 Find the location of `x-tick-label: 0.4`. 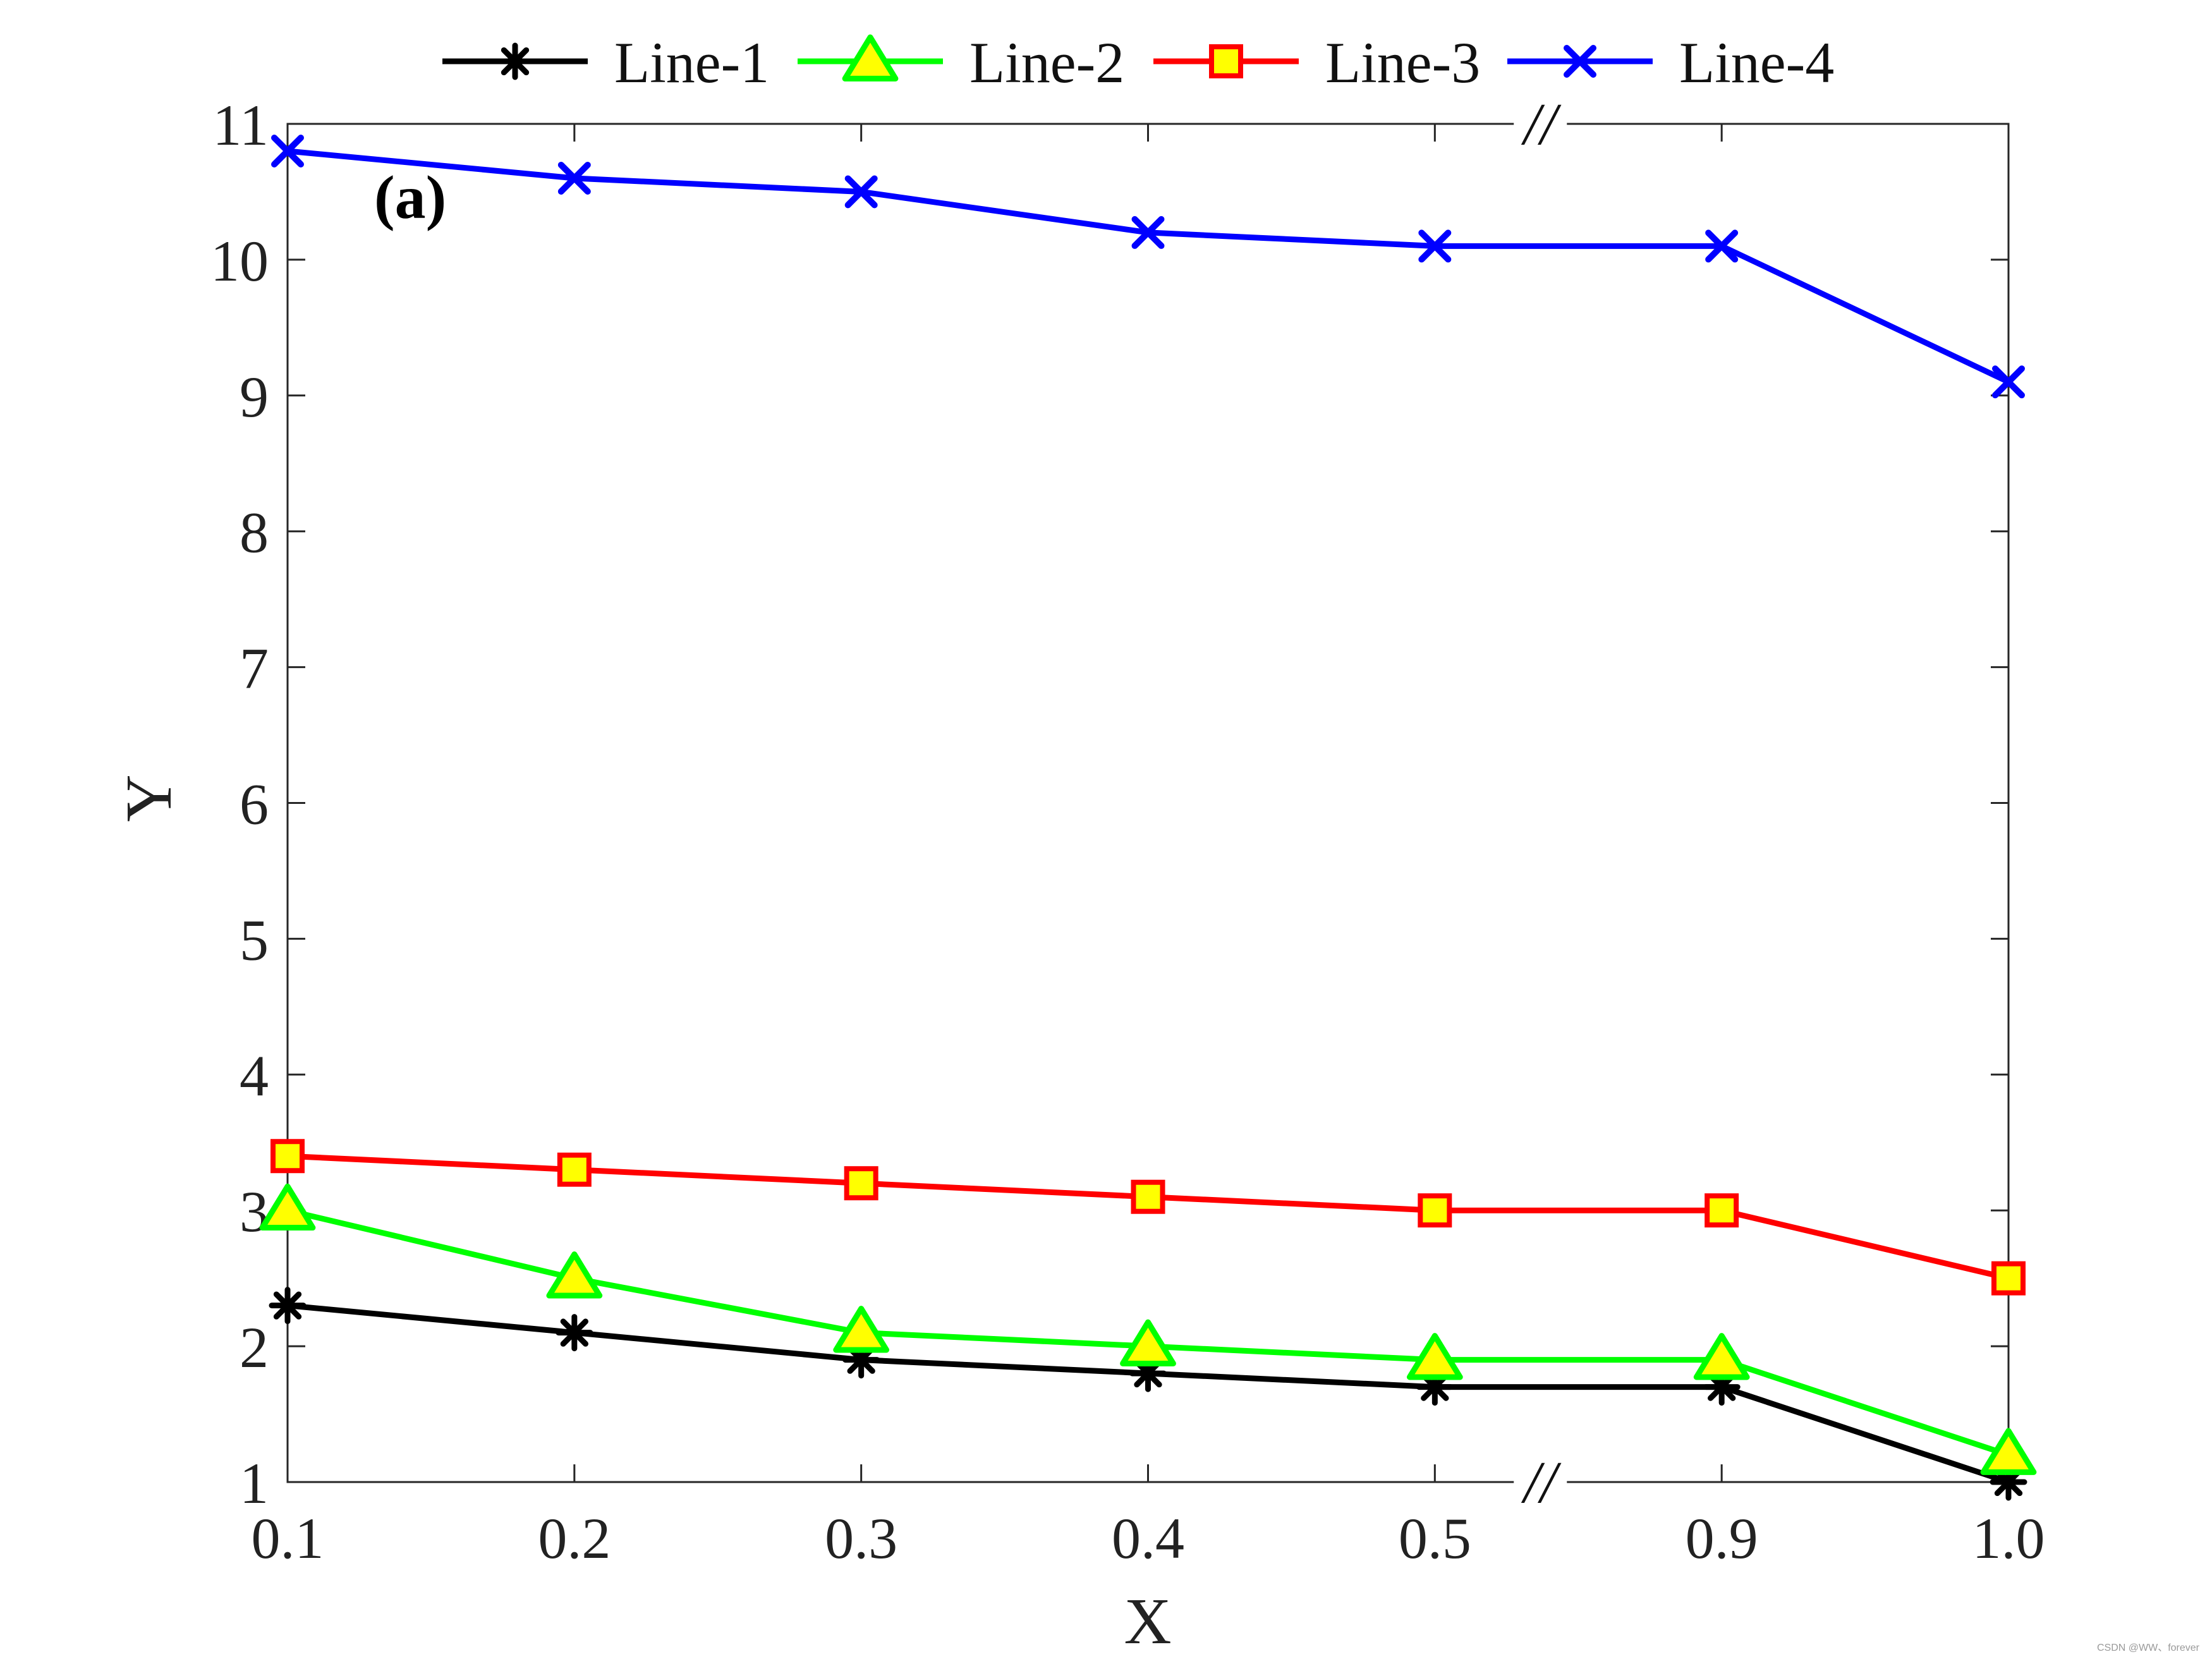

x-tick-label: 0.4 is located at coordinates (1148, 1538).